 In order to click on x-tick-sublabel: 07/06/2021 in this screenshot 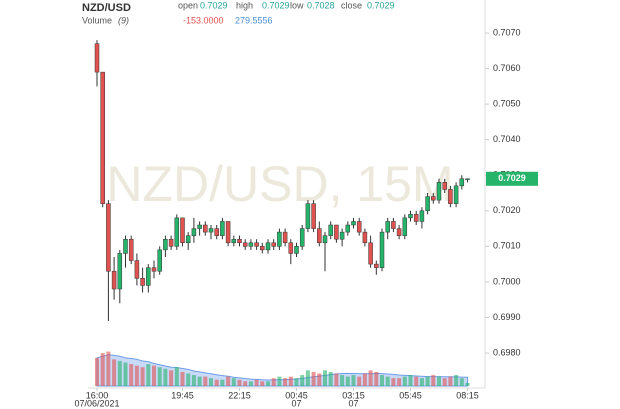, I will do `click(96, 403)`.